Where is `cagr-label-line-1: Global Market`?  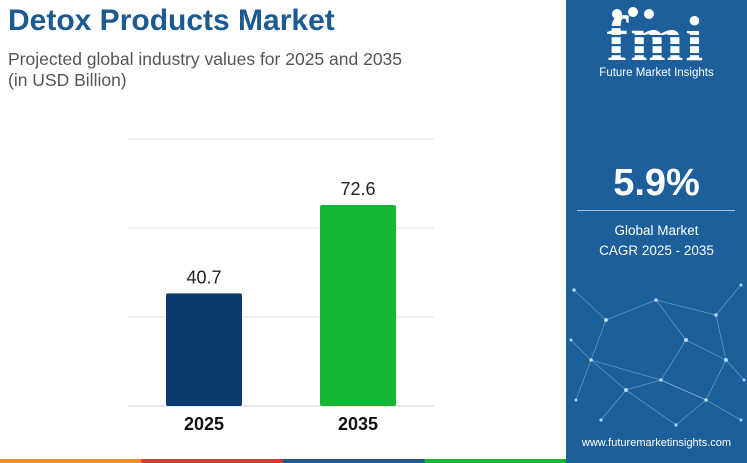
cagr-label-line-1: Global Market is located at coordinates (656, 230).